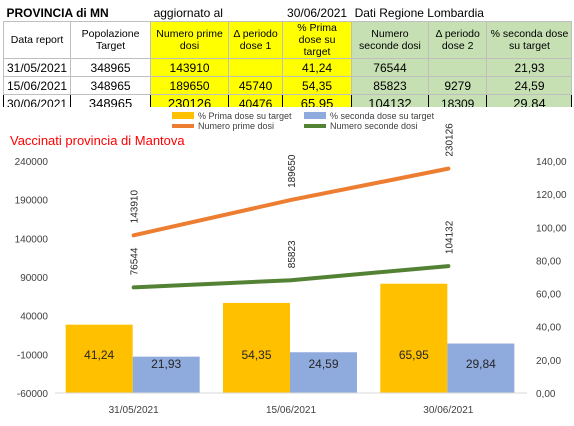  What do you see at coordinates (390, 67) in the screenshot?
I see `table-cell: 76544` at bounding box center [390, 67].